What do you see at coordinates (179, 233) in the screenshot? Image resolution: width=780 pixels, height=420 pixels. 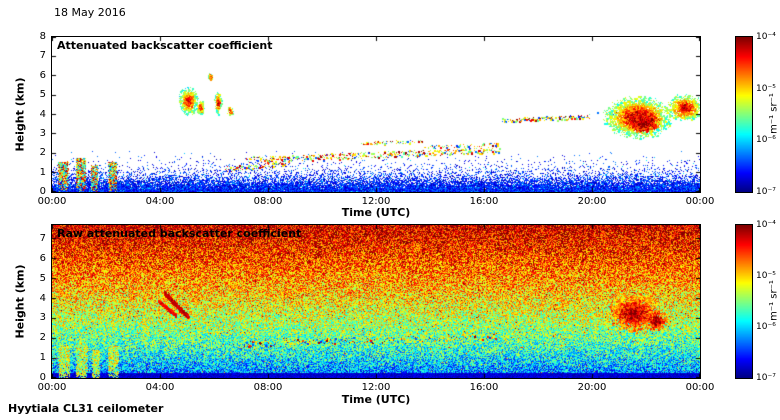 I see `bottom-panel-title: Raw attenuated backscatter coefficient` at bounding box center [179, 233].